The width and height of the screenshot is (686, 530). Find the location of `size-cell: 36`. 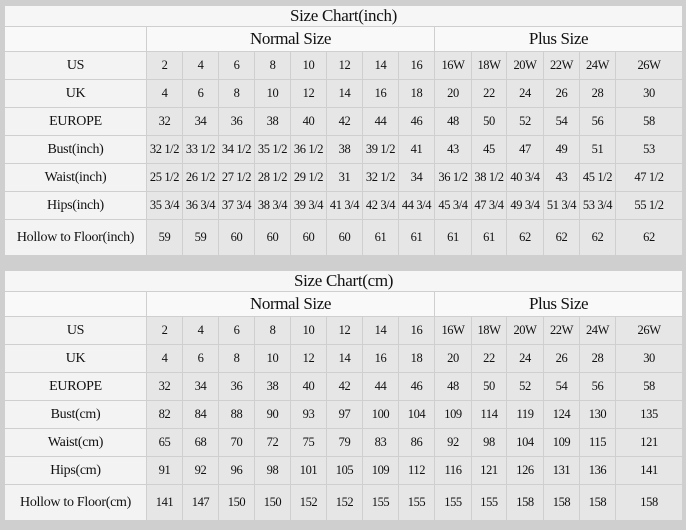

size-cell: 36 is located at coordinates (236, 386).